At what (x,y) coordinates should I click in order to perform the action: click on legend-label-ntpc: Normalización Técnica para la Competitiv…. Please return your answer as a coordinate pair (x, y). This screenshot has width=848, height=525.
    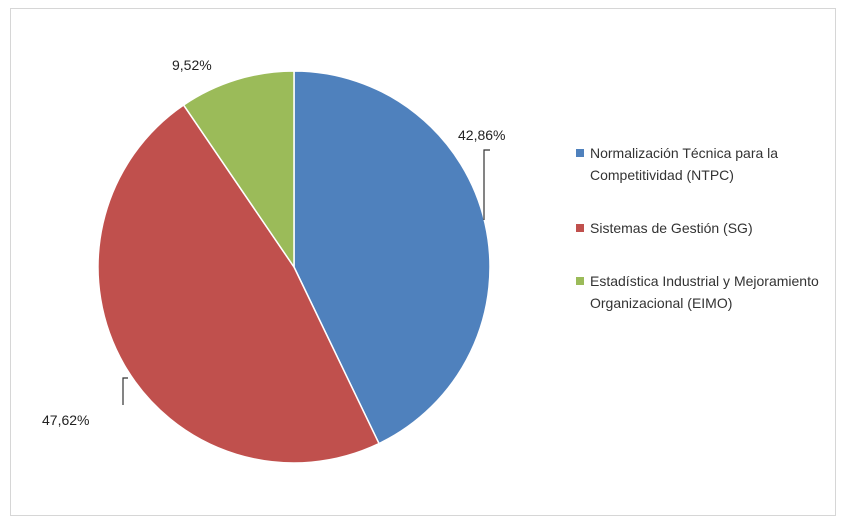
    Looking at the image, I should click on (684, 164).